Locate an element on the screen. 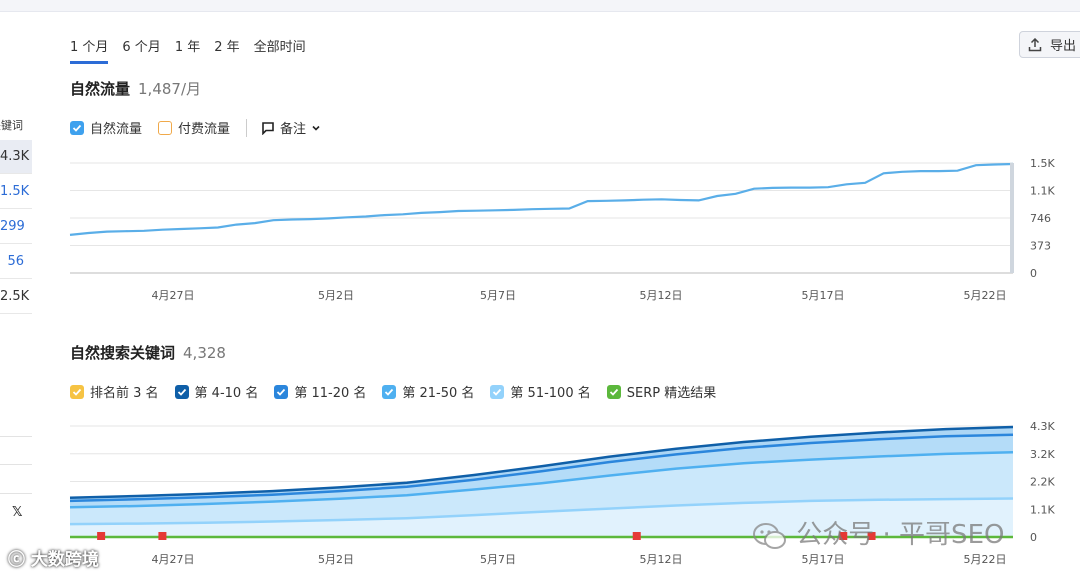 This screenshot has width=1080, height=577. traffic-title-row: 自然流量 1,487/月 is located at coordinates (135, 88).